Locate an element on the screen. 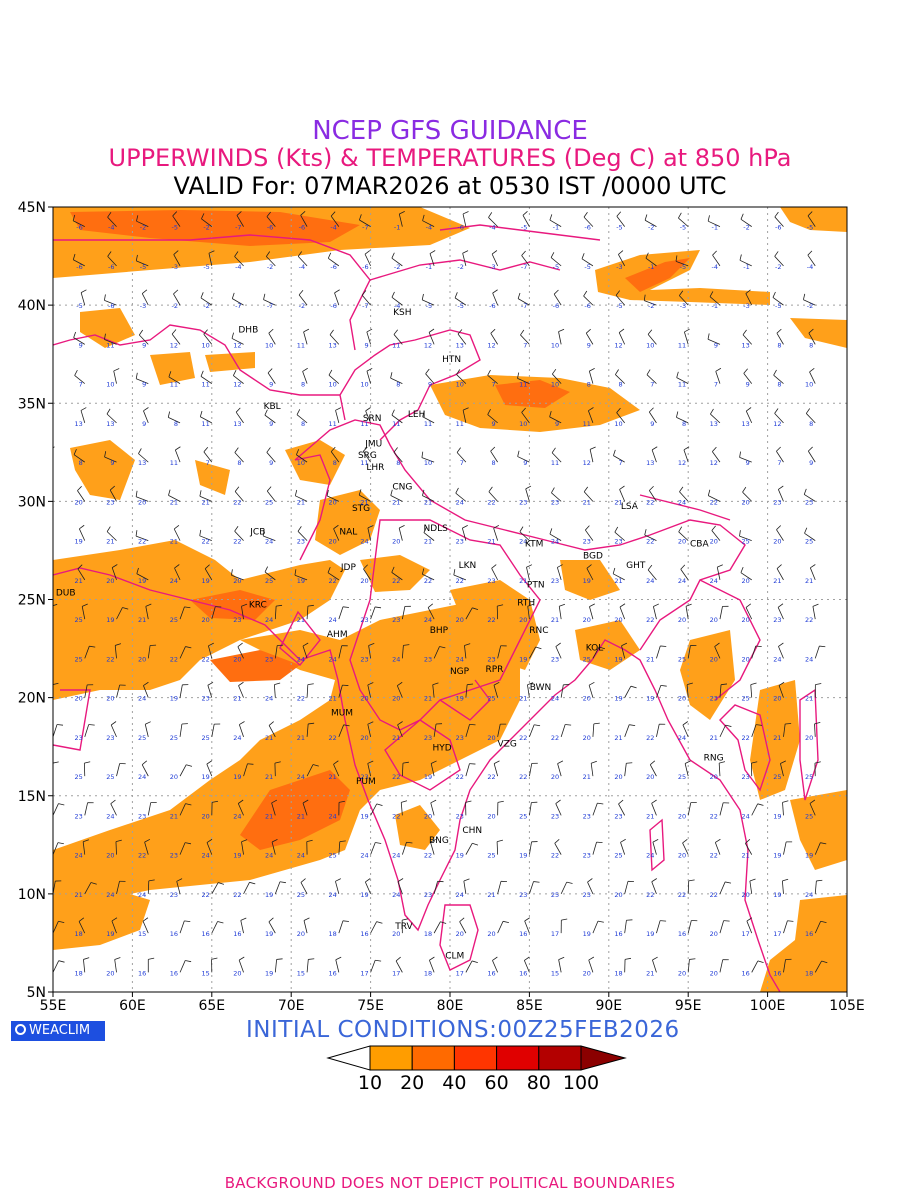 The width and height of the screenshot is (900, 1200). city-label: KOL is located at coordinates (595, 649).